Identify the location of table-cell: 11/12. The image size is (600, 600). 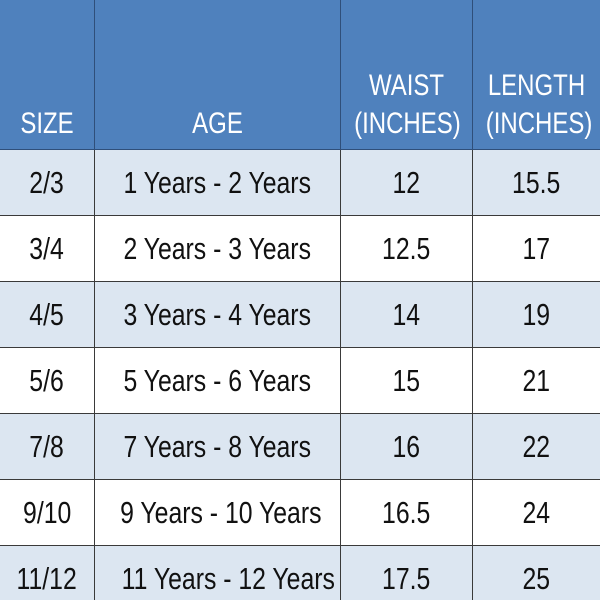
(47, 572).